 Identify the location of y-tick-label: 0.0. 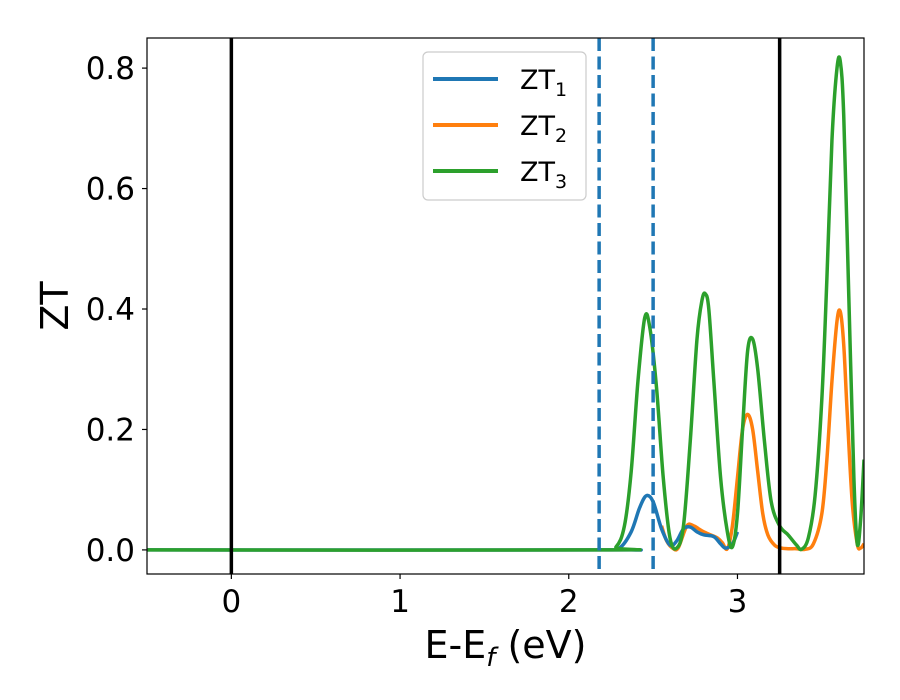
(110, 551).